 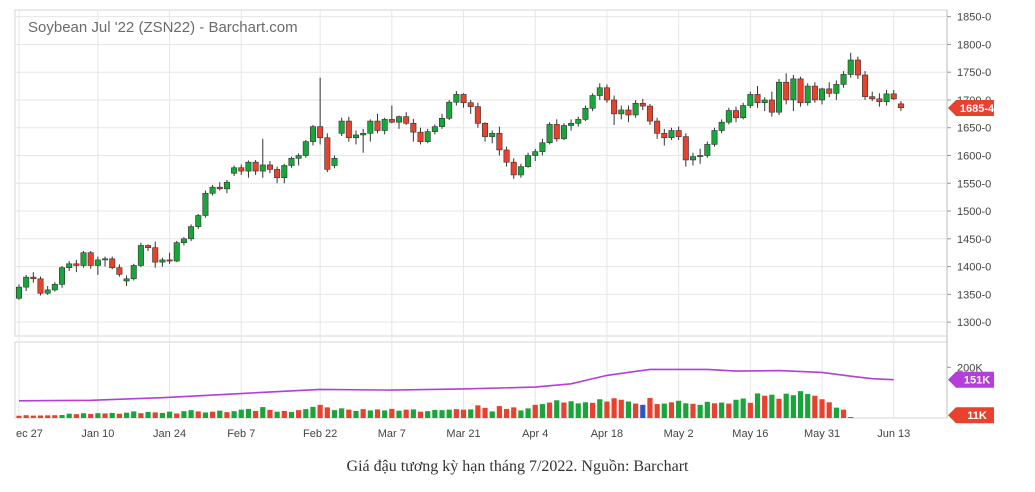 I want to click on date-tick-label: May 2, so click(x=679, y=434).